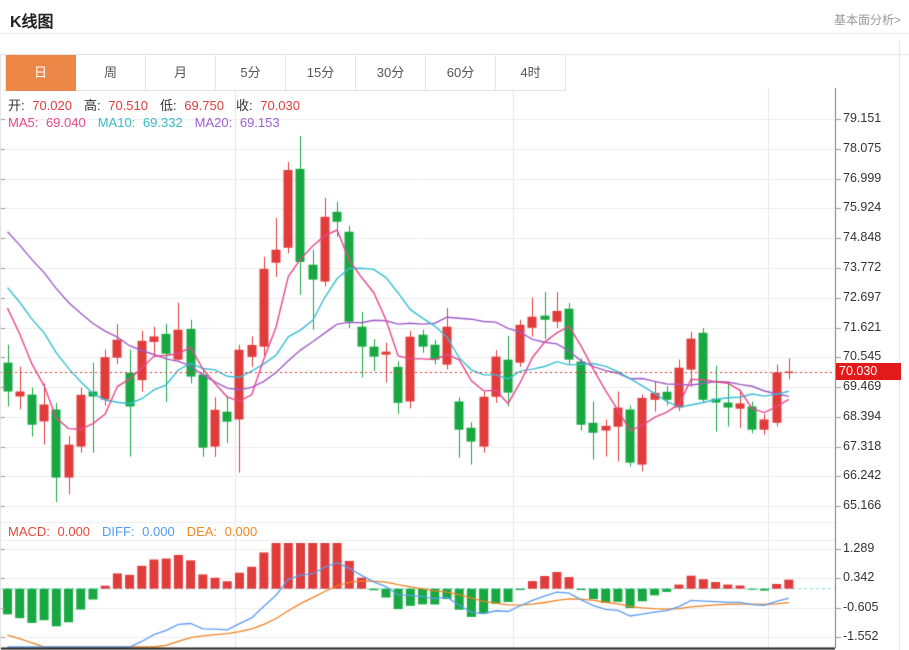  I want to click on readout-label: DEA:, so click(202, 531).